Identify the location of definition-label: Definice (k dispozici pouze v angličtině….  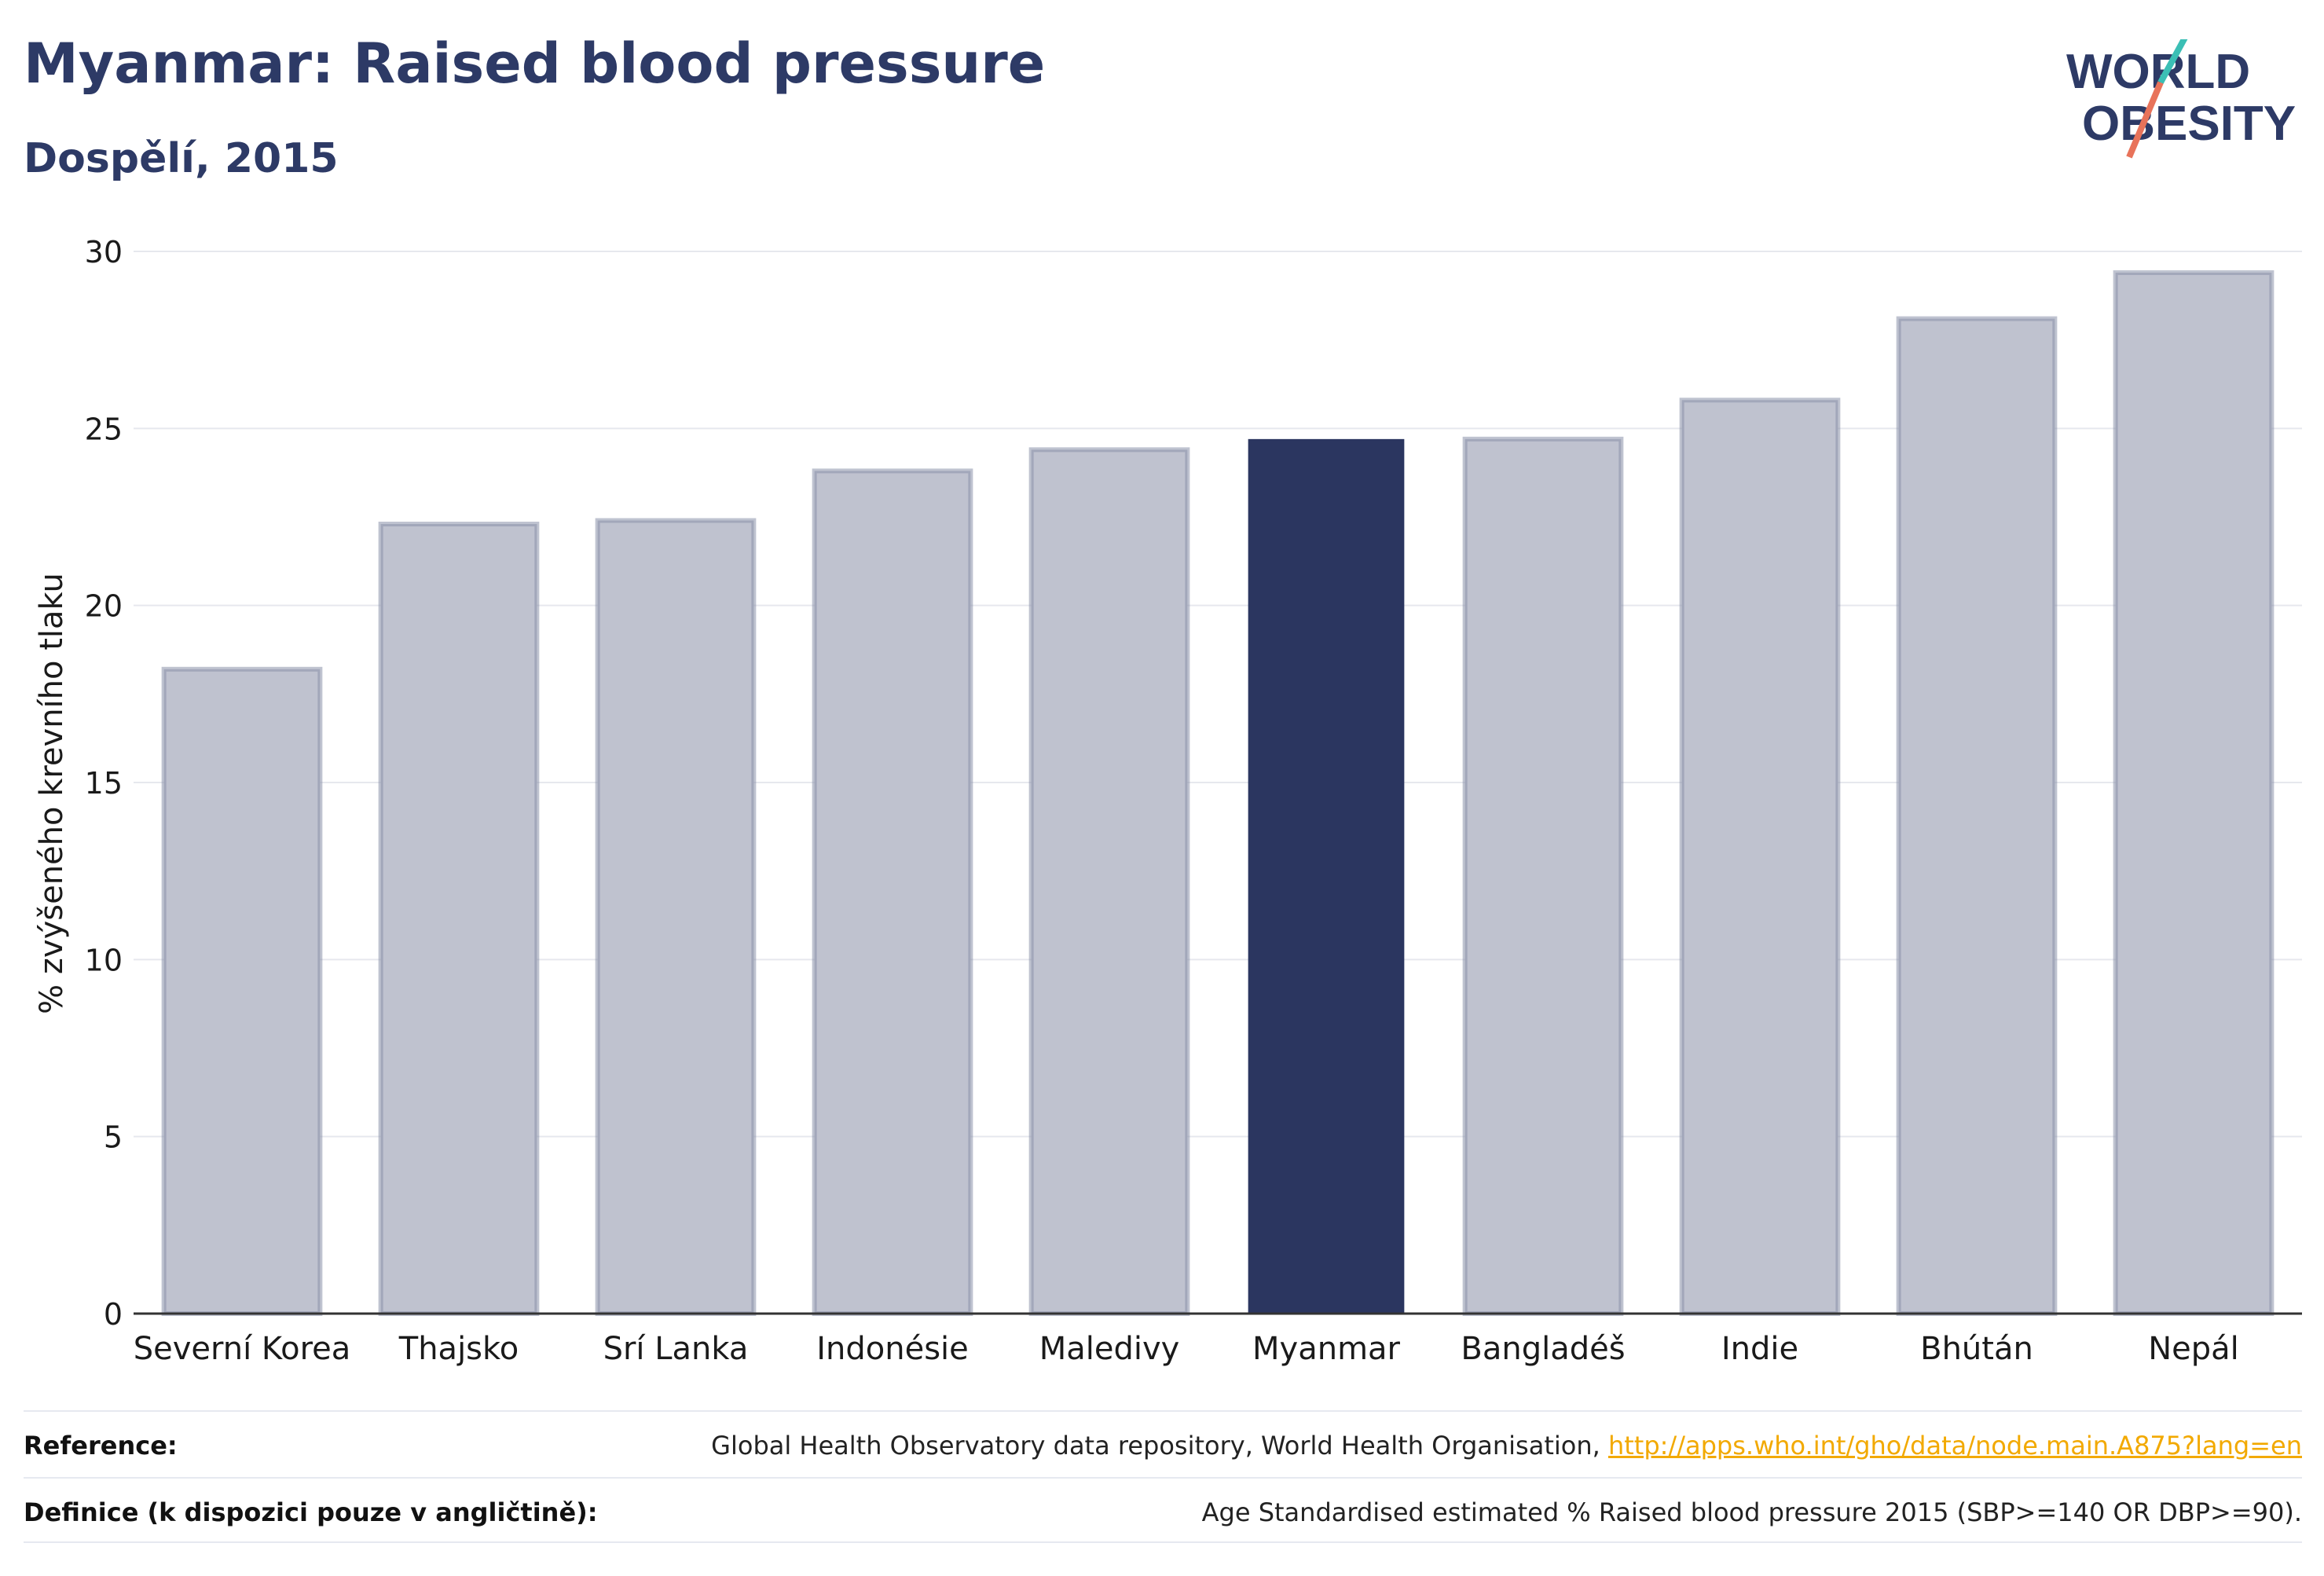
(311, 1512).